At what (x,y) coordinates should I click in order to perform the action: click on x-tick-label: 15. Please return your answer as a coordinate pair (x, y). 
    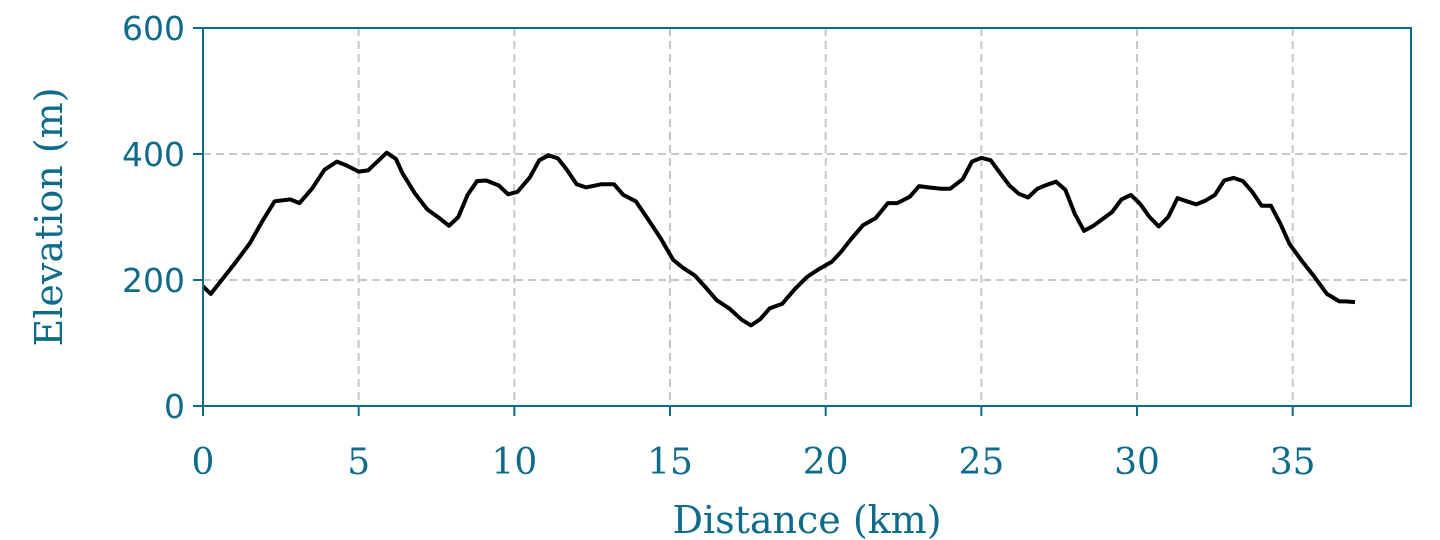
    Looking at the image, I should click on (670, 462).